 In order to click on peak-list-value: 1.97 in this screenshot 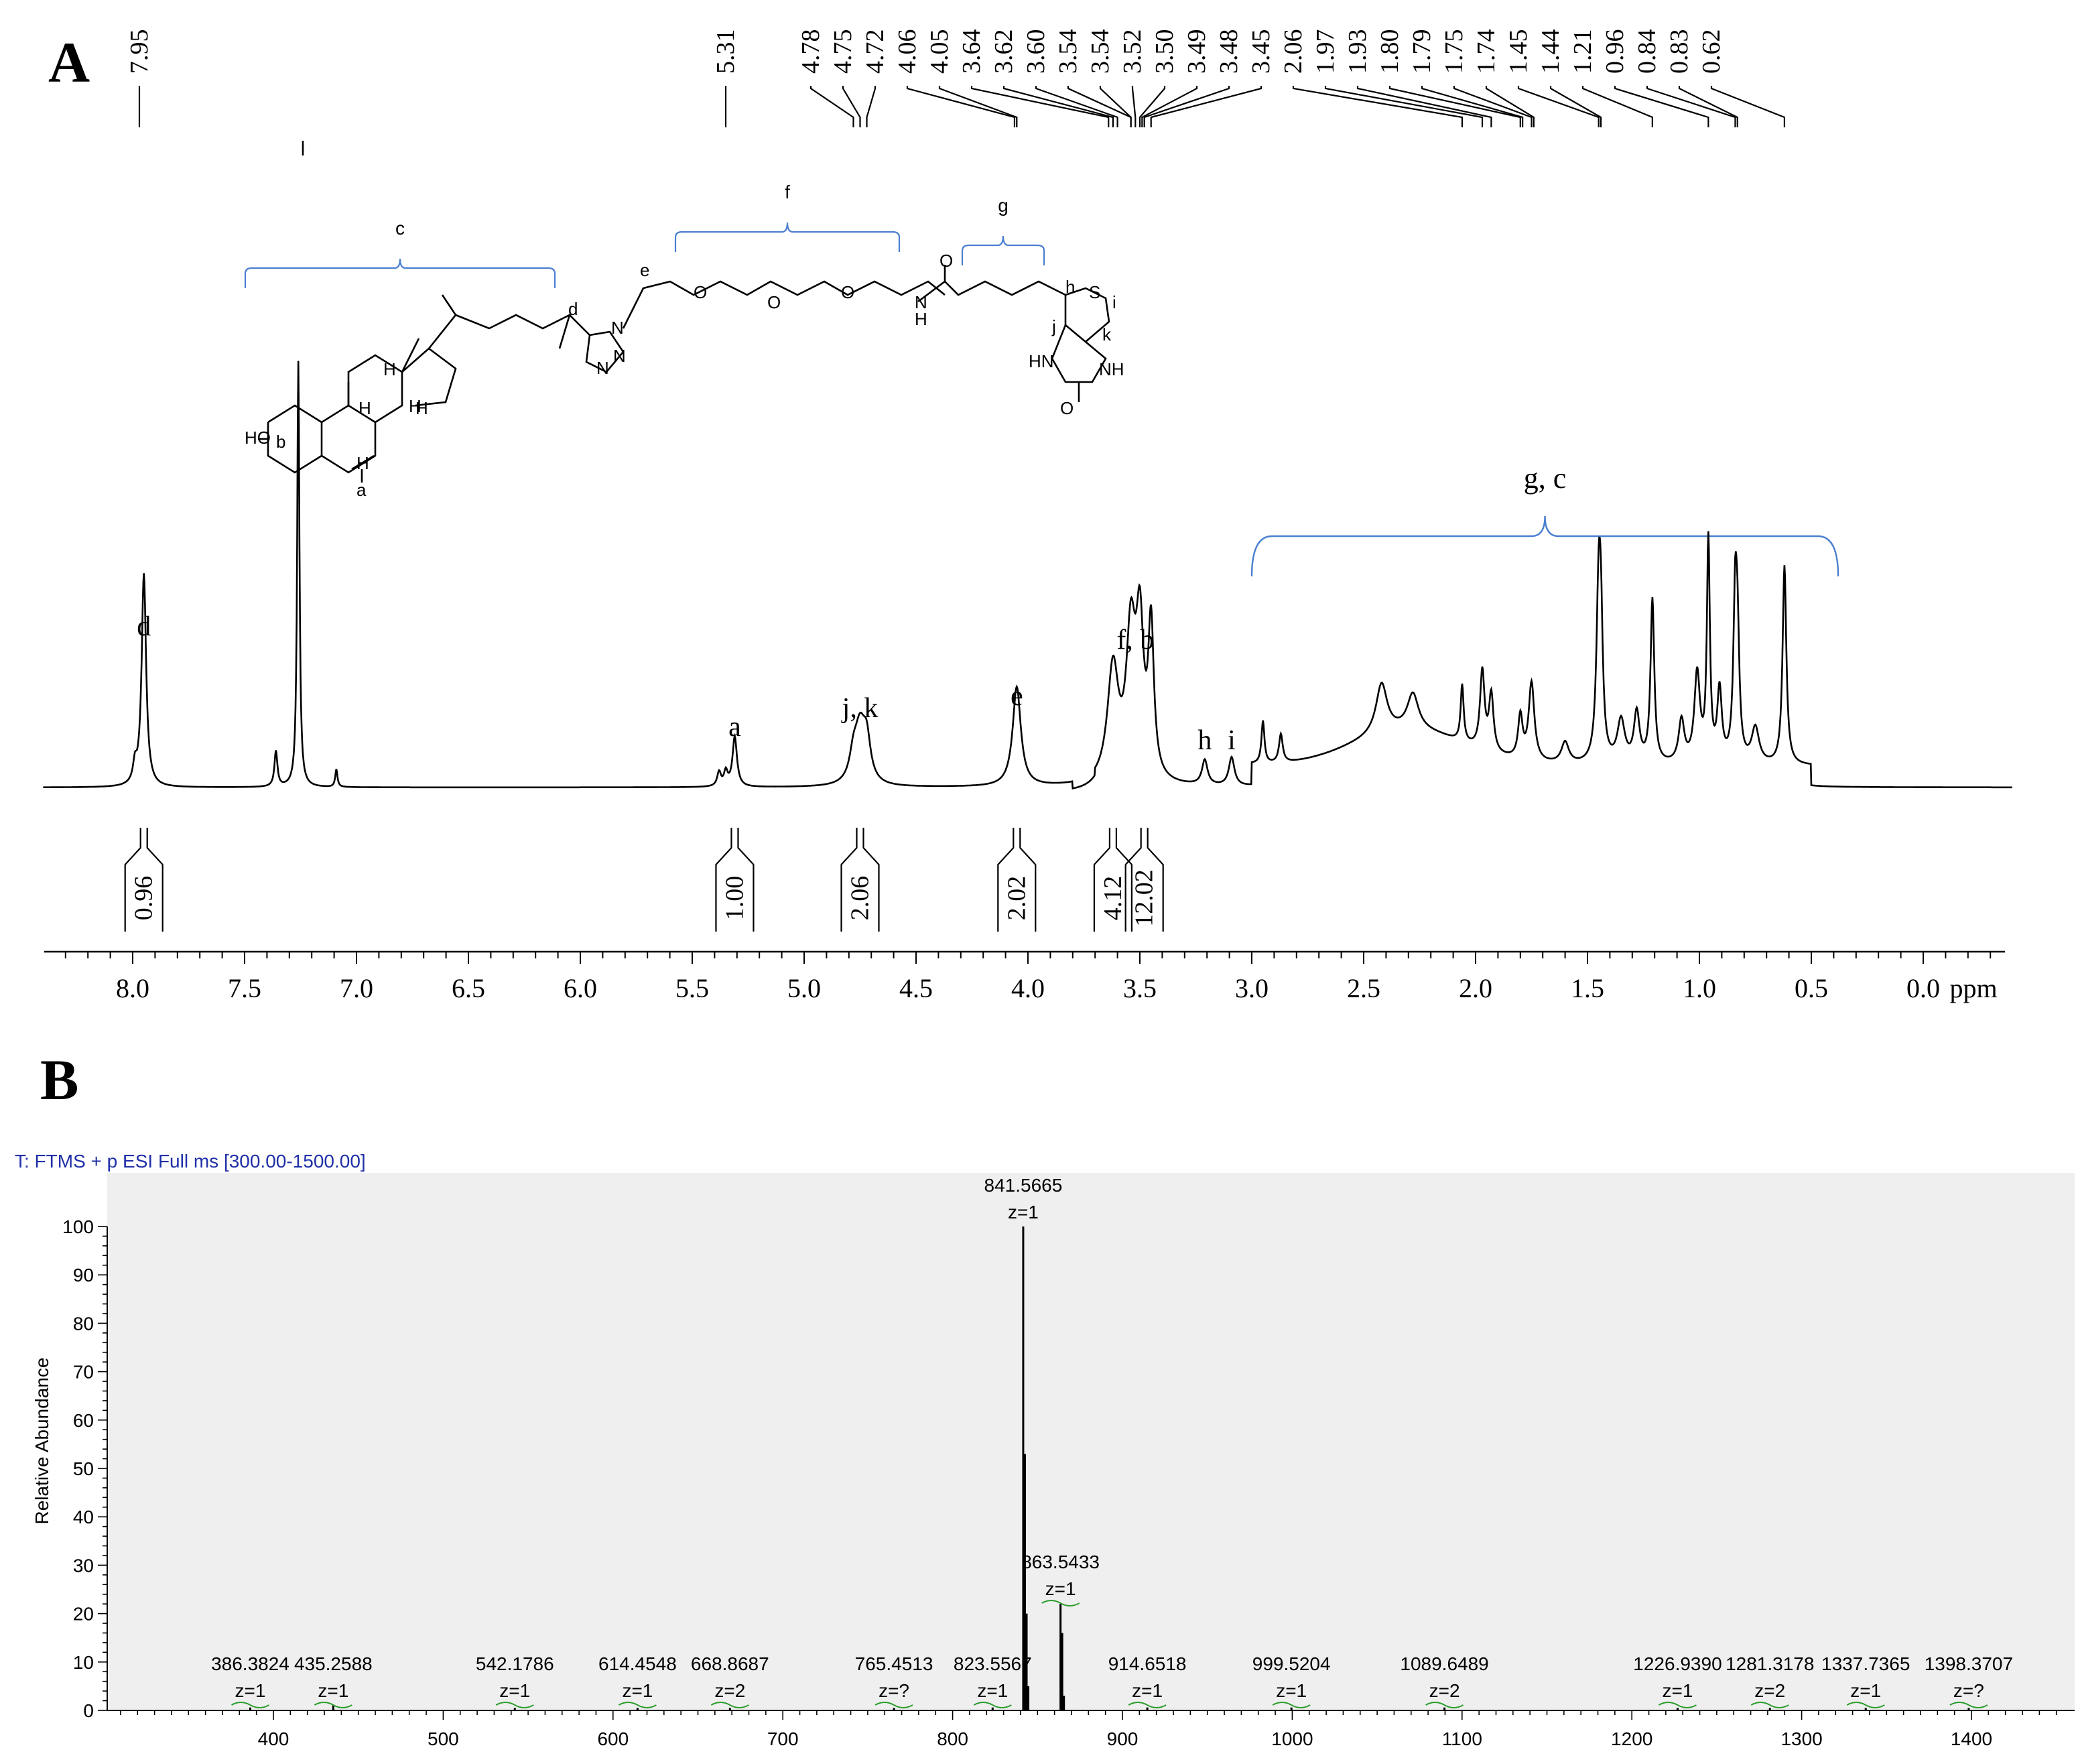, I will do `click(1325, 52)`.